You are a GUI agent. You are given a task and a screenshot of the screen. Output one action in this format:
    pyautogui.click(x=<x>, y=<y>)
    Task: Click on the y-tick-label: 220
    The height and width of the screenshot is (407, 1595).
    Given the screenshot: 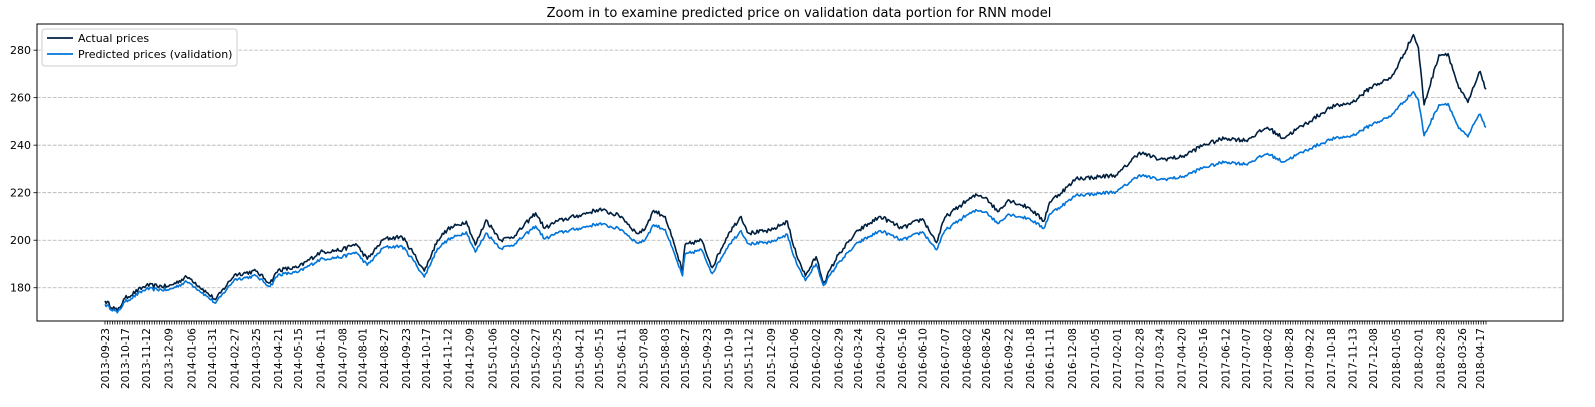 What is the action you would take?
    pyautogui.click(x=20, y=193)
    